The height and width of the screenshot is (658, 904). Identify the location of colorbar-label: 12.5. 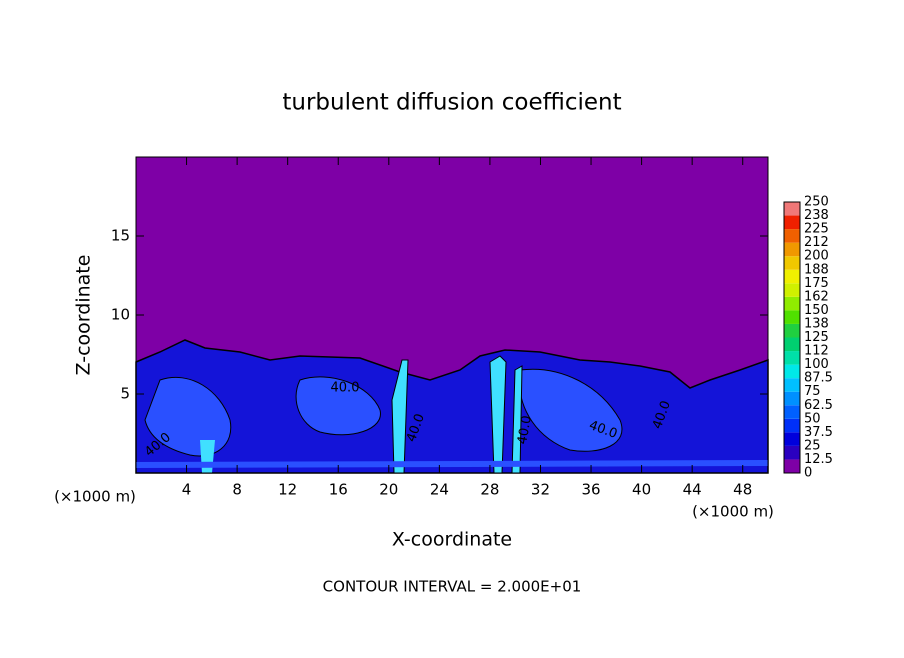
(818, 459).